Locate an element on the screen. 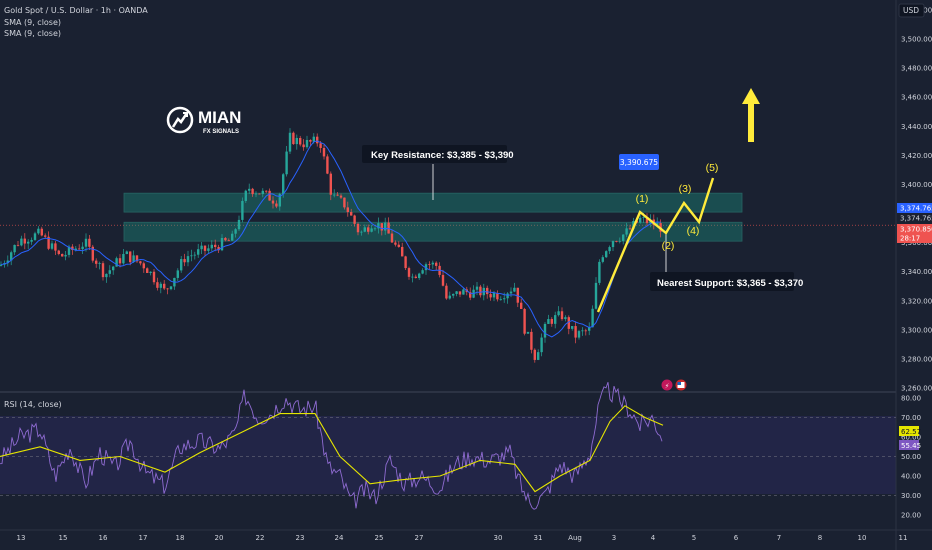  price-tag-bg is located at coordinates (914, 208).